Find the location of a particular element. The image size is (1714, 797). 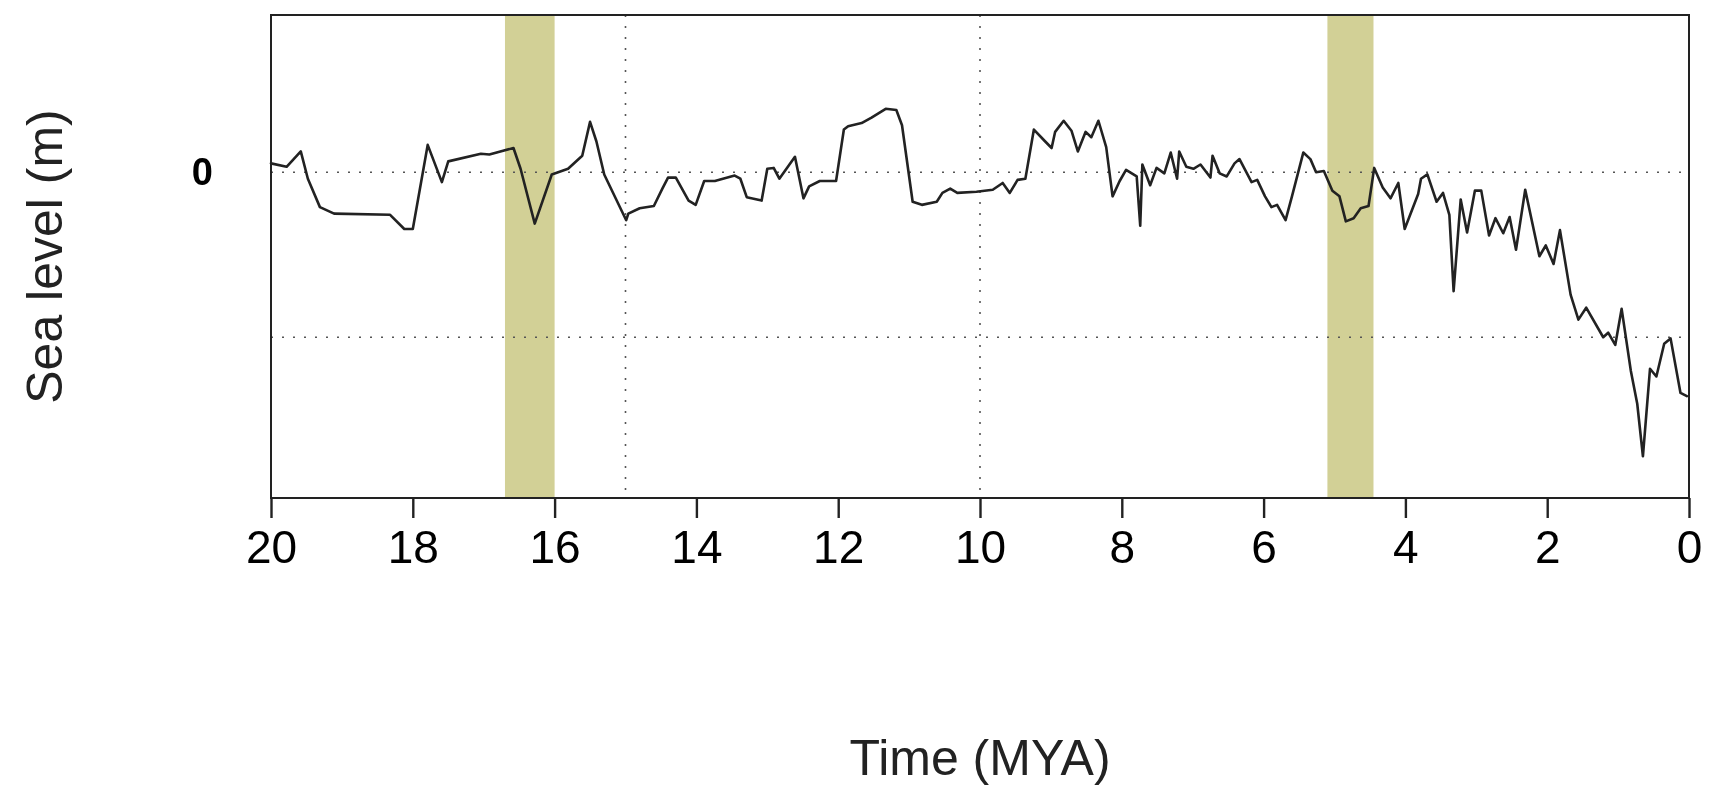

x-tick-label: 0 is located at coordinates (1689, 546).